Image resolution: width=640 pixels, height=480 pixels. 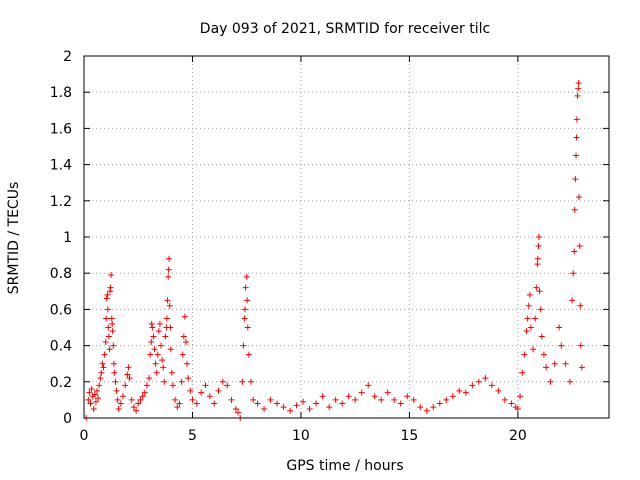 What do you see at coordinates (61, 274) in the screenshot?
I see `y-tick-label: 0.8` at bounding box center [61, 274].